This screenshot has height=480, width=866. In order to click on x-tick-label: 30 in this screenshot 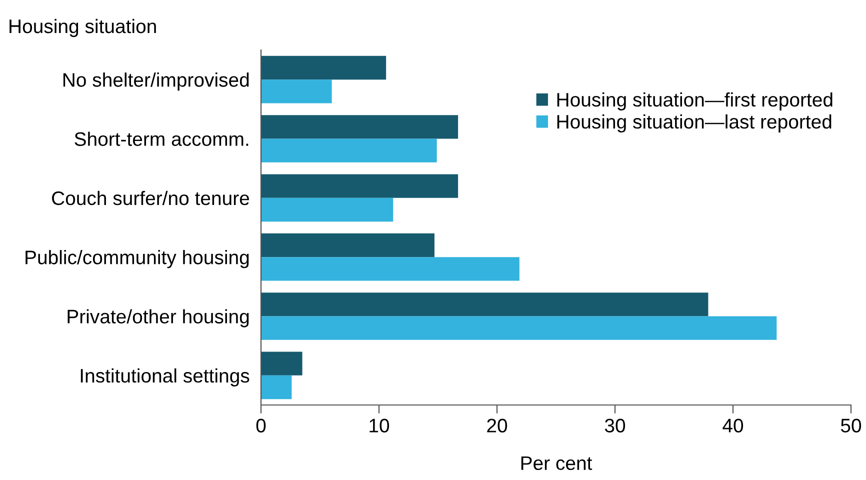, I will do `click(615, 425)`.